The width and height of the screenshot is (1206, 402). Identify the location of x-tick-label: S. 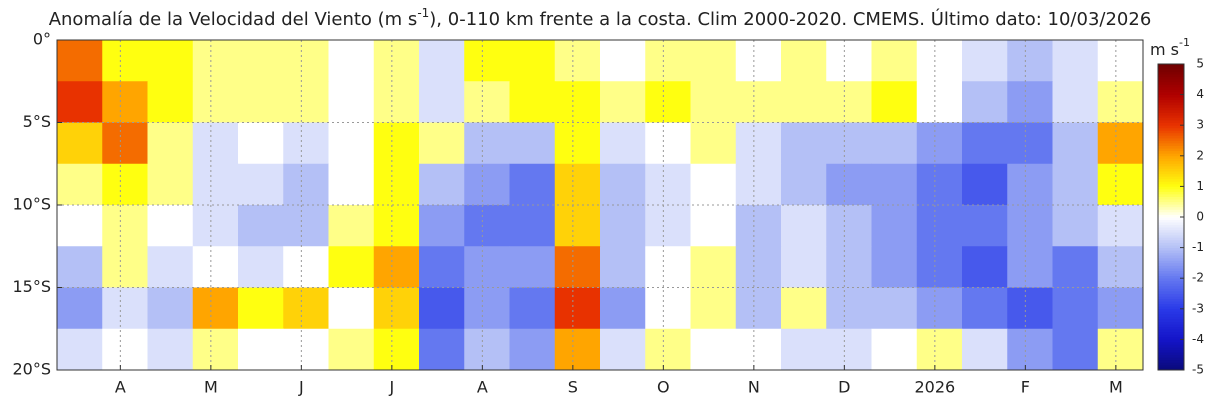
(573, 387).